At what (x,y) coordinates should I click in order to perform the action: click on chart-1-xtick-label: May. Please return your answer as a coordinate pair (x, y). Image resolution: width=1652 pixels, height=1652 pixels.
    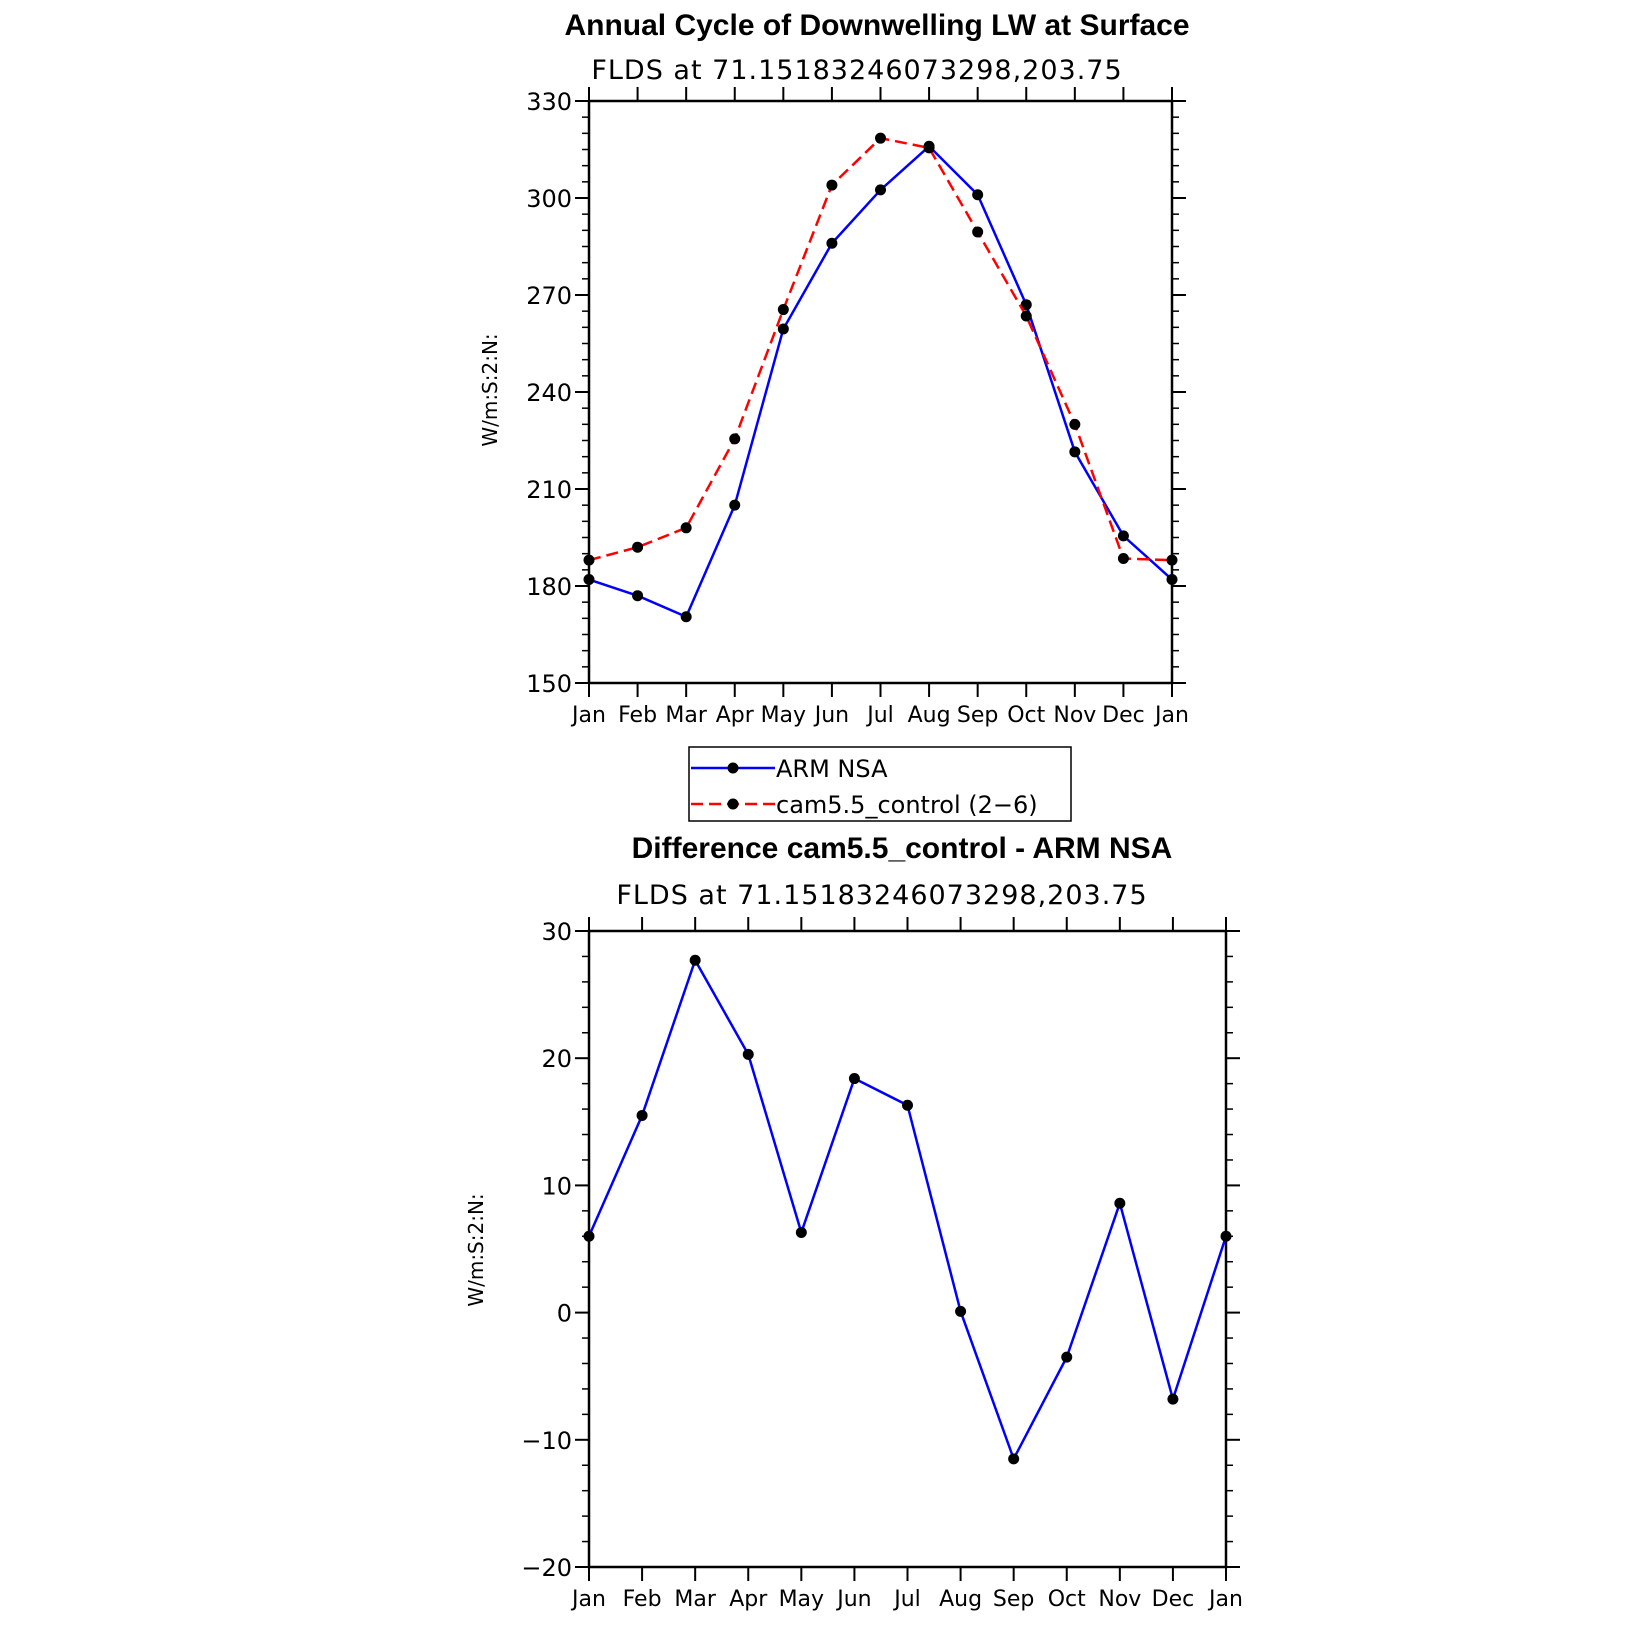
    Looking at the image, I should click on (783, 715).